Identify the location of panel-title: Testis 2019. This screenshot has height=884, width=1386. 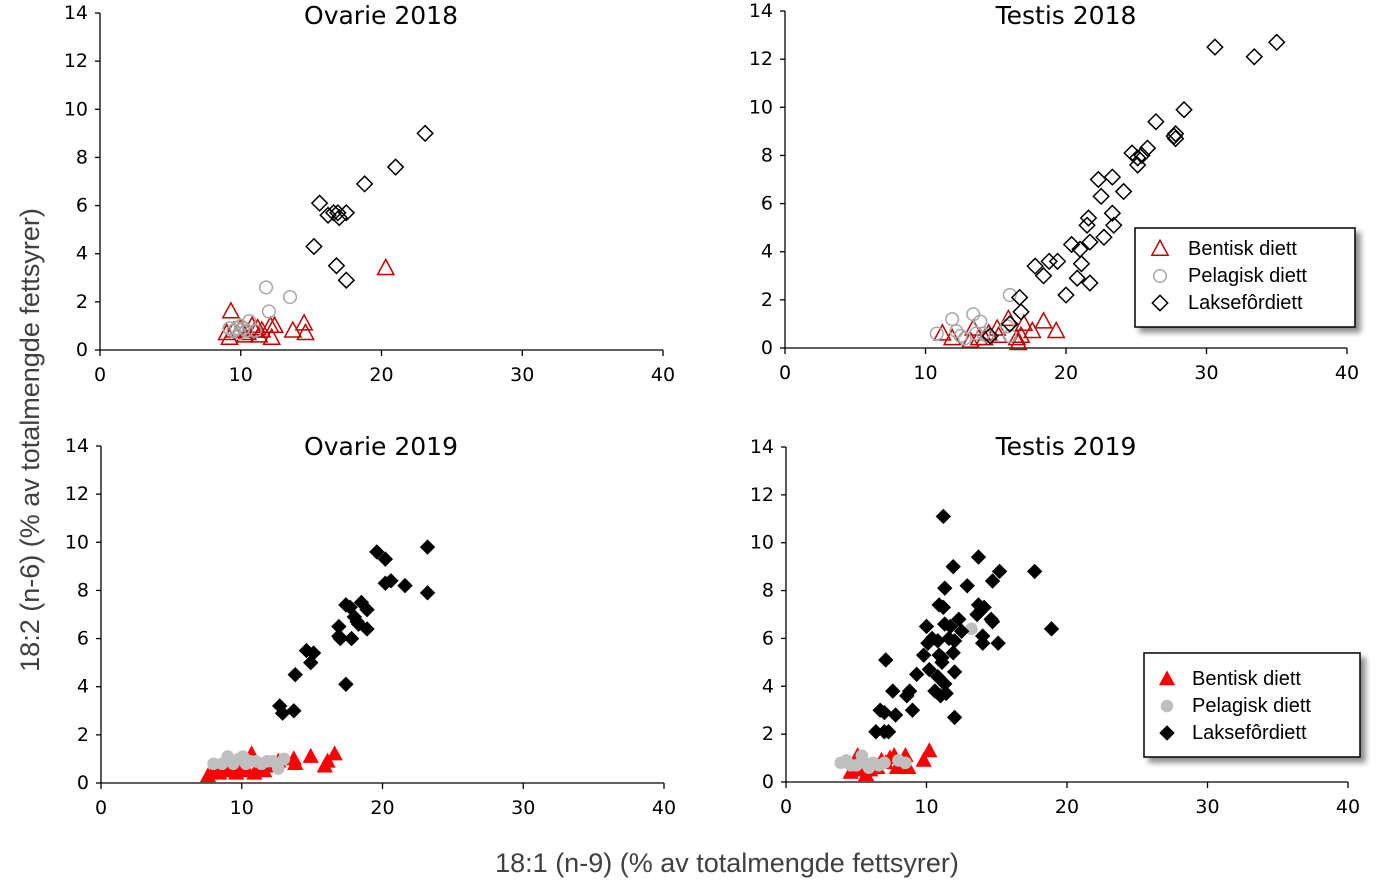
(1066, 446).